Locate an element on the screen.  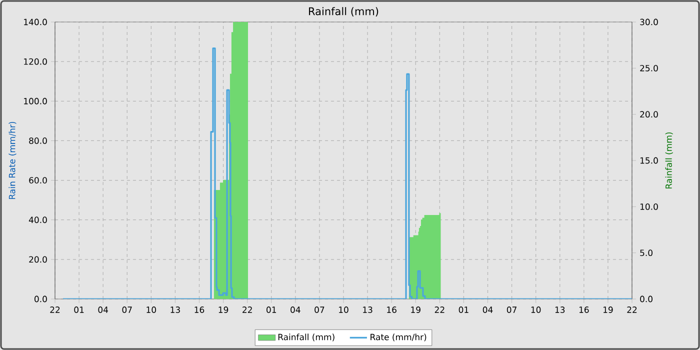
y-axis-title: Rain Rate (mm/hr) is located at coordinates (12, 160).